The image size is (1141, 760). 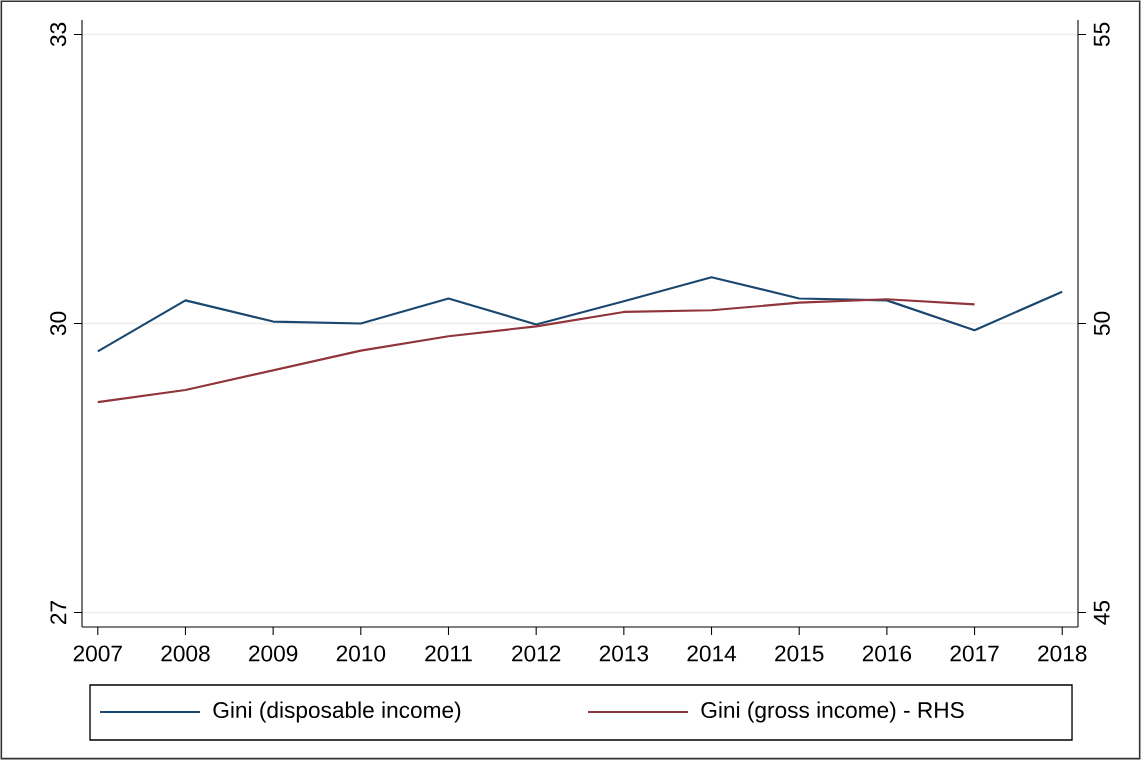 What do you see at coordinates (273, 653) in the screenshot?
I see `x-tick-label: 2009` at bounding box center [273, 653].